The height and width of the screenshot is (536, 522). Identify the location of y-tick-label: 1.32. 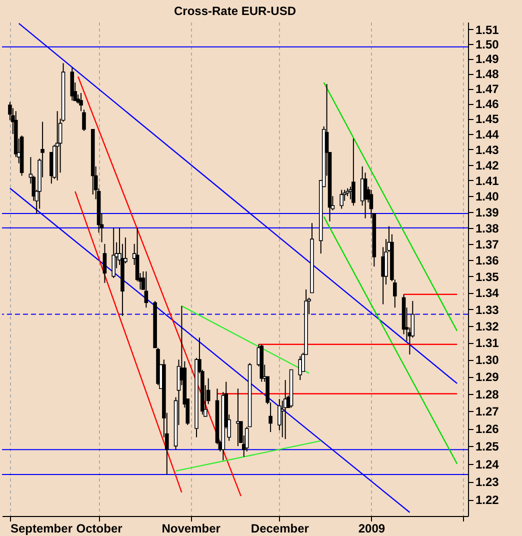
(488, 326).